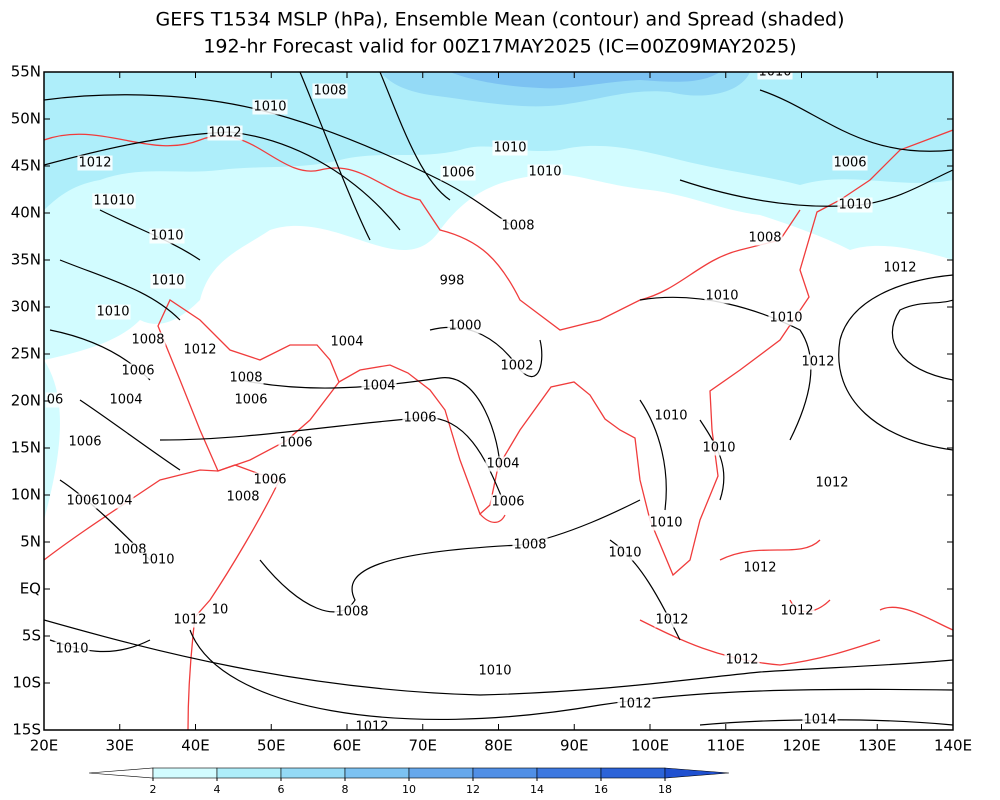 This screenshot has height=800, width=1000. I want to click on lat-label: 15S, so click(26, 730).